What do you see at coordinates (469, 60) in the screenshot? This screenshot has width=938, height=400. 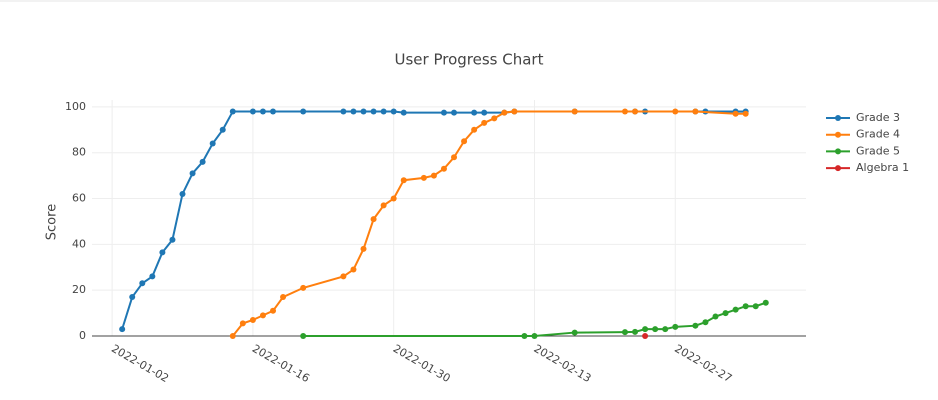 I see `chart-title: User Progress Chart` at bounding box center [469, 60].